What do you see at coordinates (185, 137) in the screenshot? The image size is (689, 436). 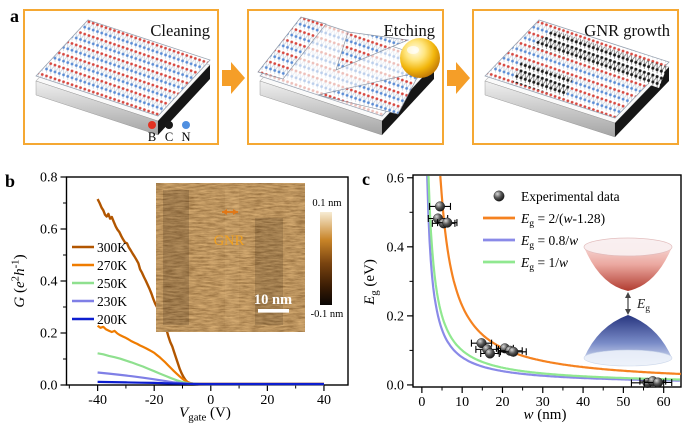 I see `atom-n-label: N` at bounding box center [185, 137].